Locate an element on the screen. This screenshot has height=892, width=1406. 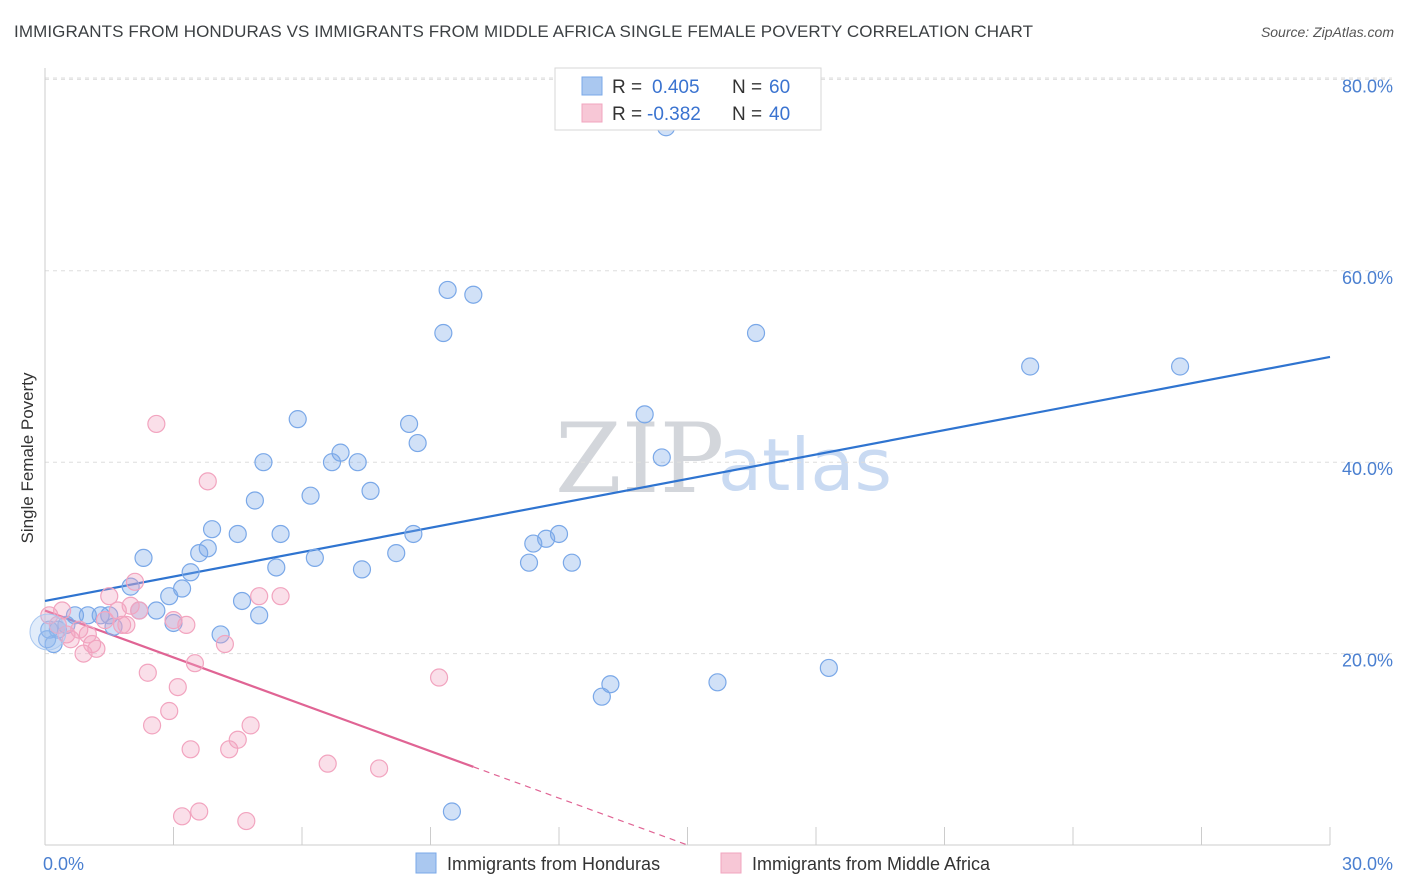
trend-line-extension is located at coordinates (580, 806).